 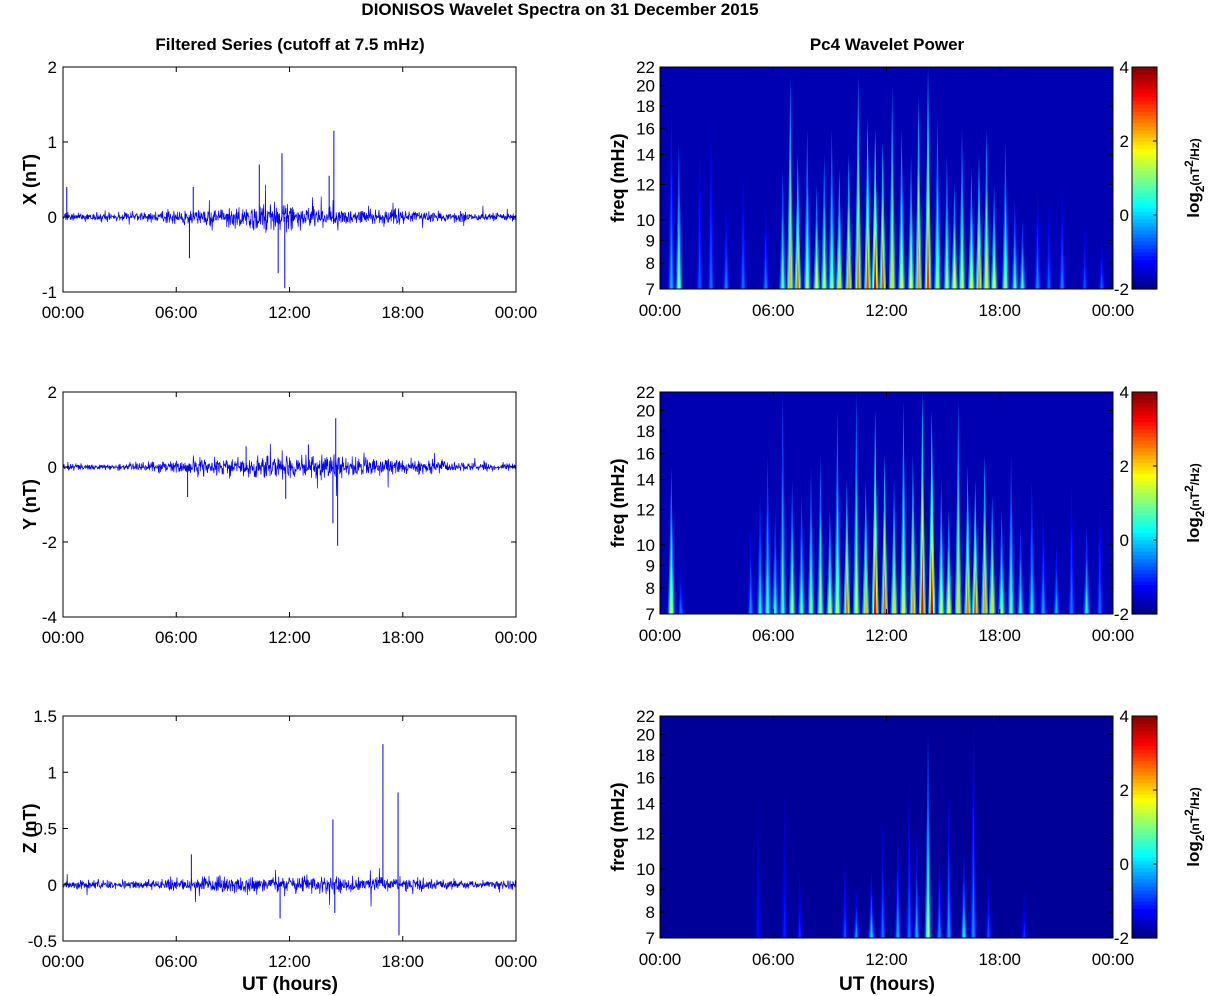 I want to click on x-tick-label: 18:00, so click(x=999, y=310).